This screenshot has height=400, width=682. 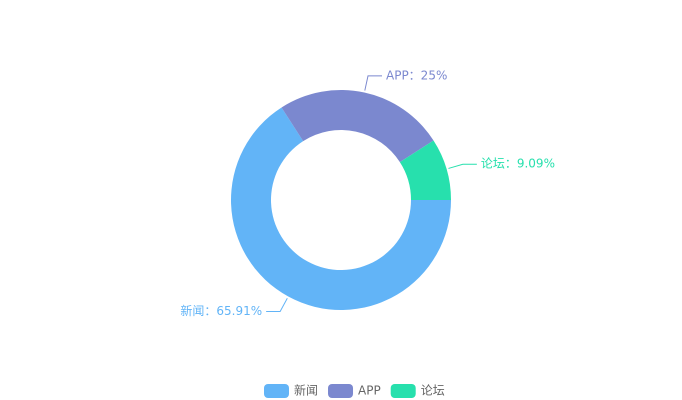 I want to click on data-label: 新闻：65.91%, so click(x=221, y=310).